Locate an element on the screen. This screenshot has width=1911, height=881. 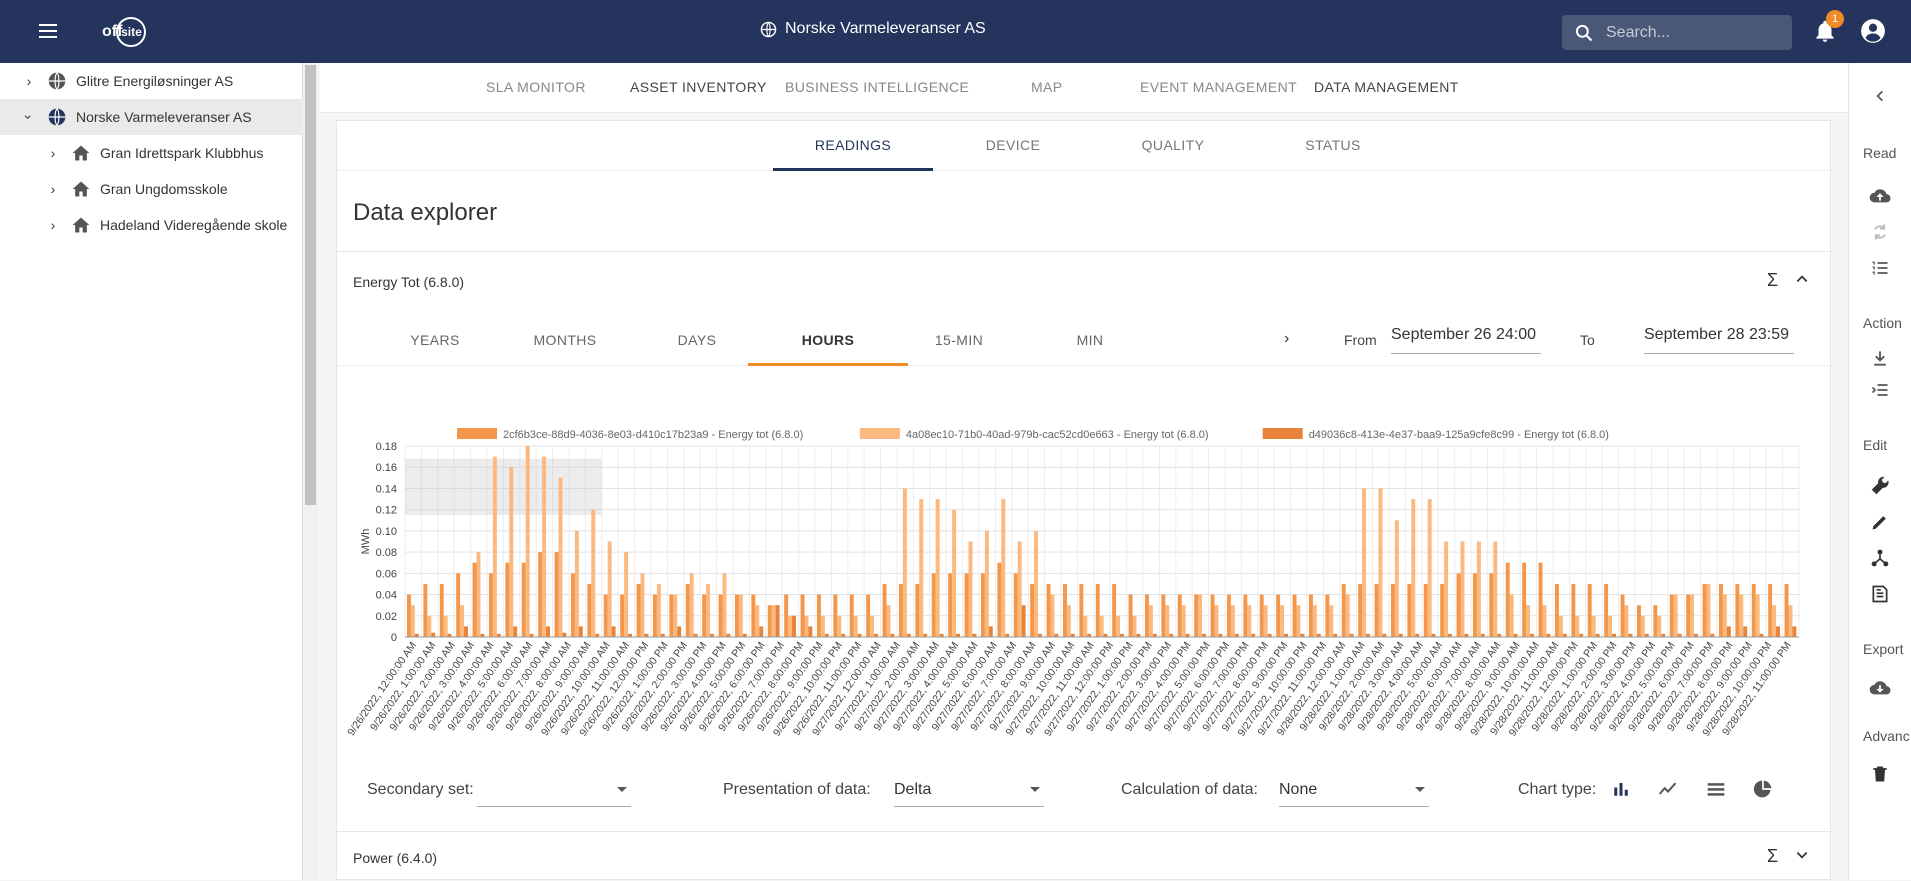
wrench-icon is located at coordinates (1880, 486).